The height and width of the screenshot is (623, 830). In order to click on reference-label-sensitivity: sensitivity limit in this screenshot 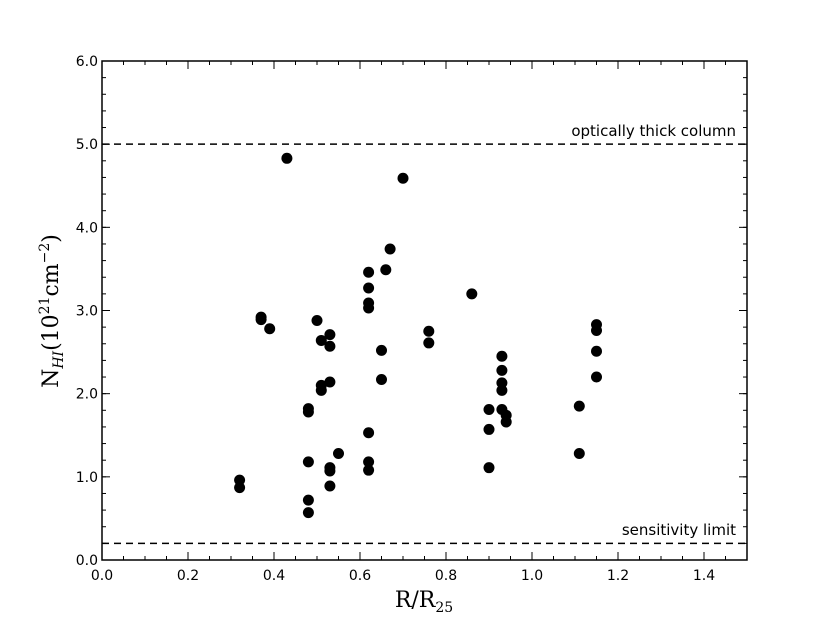, I will do `click(679, 530)`.